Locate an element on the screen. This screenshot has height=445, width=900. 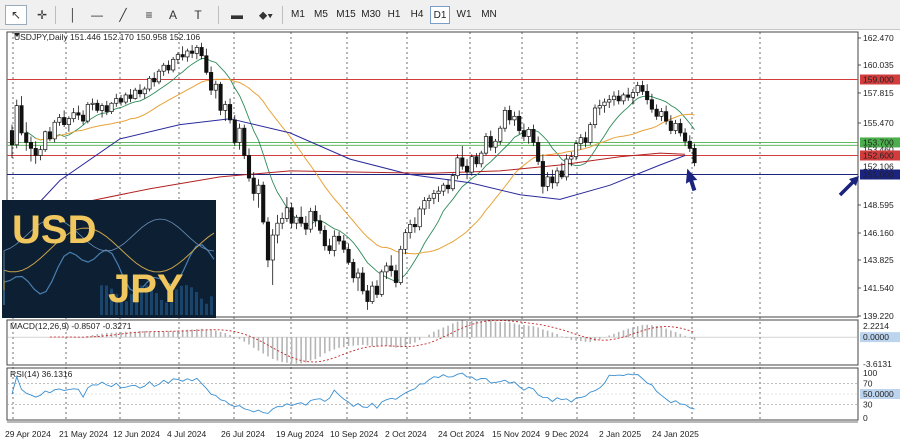
price-tick-label: 141.540 is located at coordinates (878, 288).